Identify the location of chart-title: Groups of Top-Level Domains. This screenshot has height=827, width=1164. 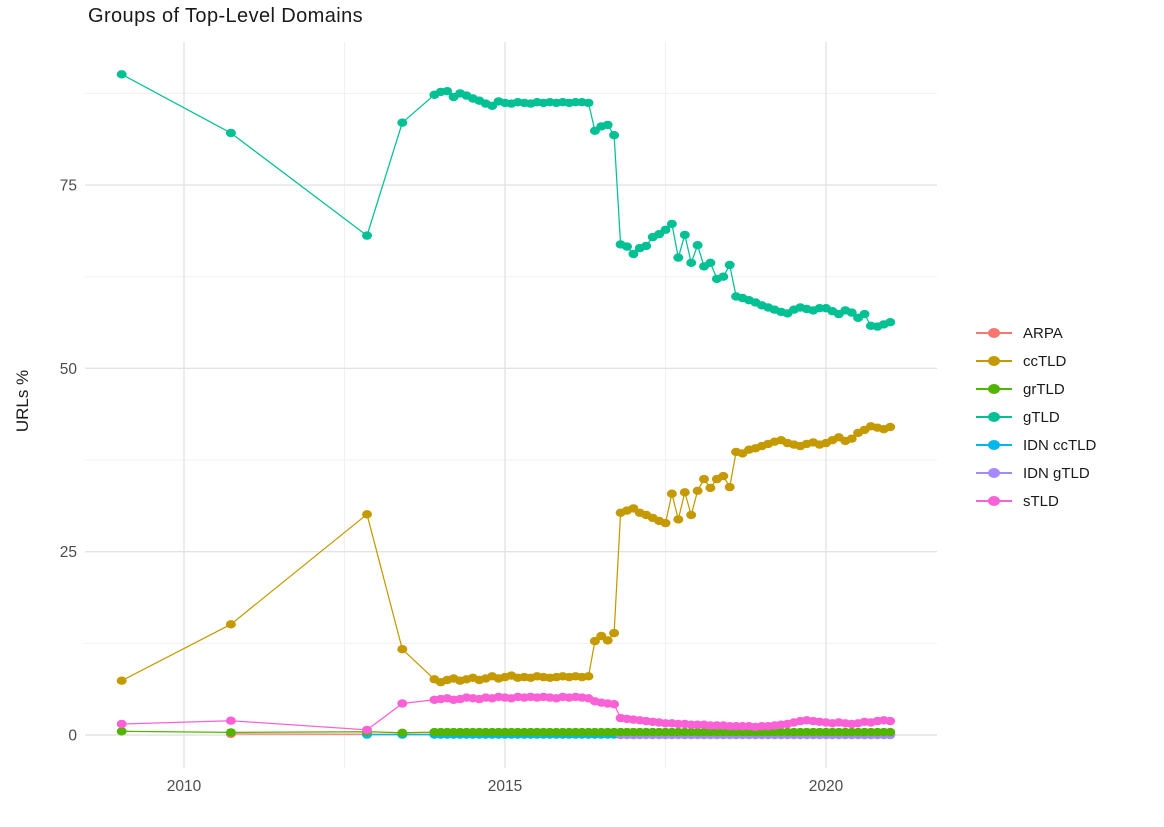
(226, 16).